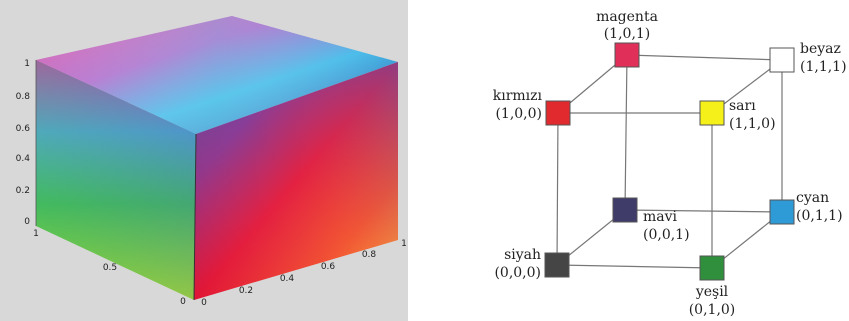  I want to click on front-left-axis-ticks: 1 0.5 0, so click(109, 268).